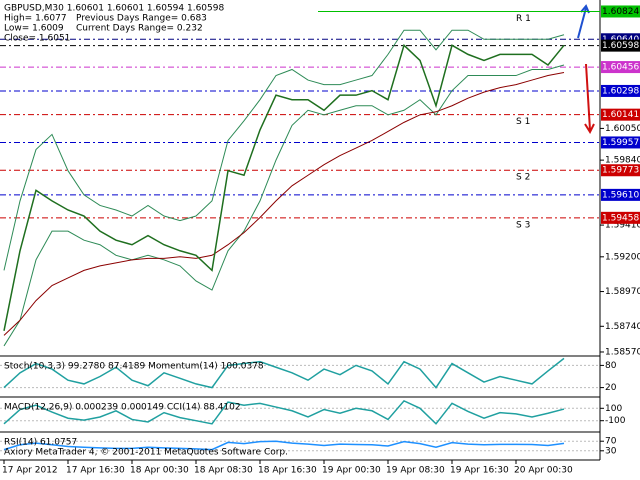 The image size is (640, 480). Describe the element at coordinates (159, 471) in the screenshot. I see `x-tick-label: 18 Apr 00:30` at that location.